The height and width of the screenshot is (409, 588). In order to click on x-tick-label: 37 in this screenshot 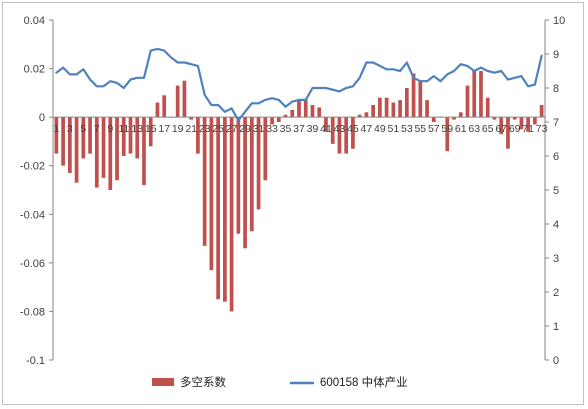, I will do `click(299, 129)`.